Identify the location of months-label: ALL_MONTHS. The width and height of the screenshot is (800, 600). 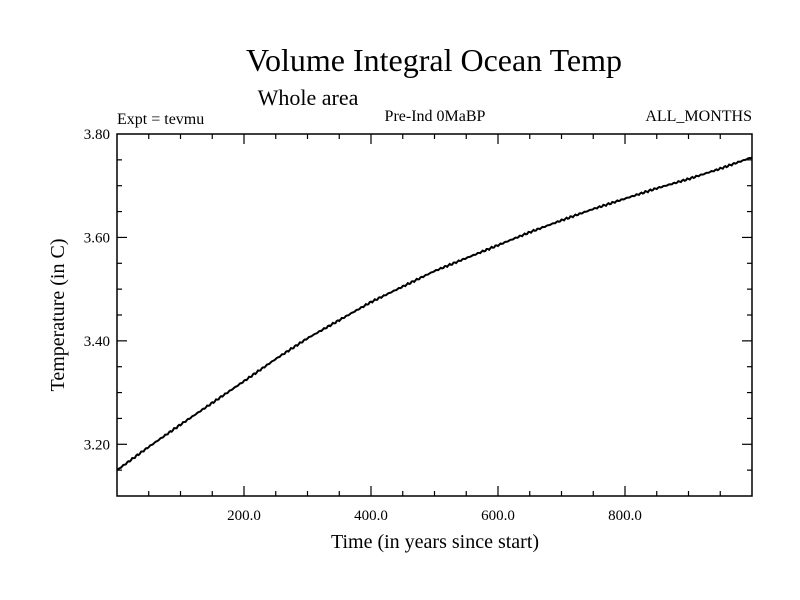
(698, 116).